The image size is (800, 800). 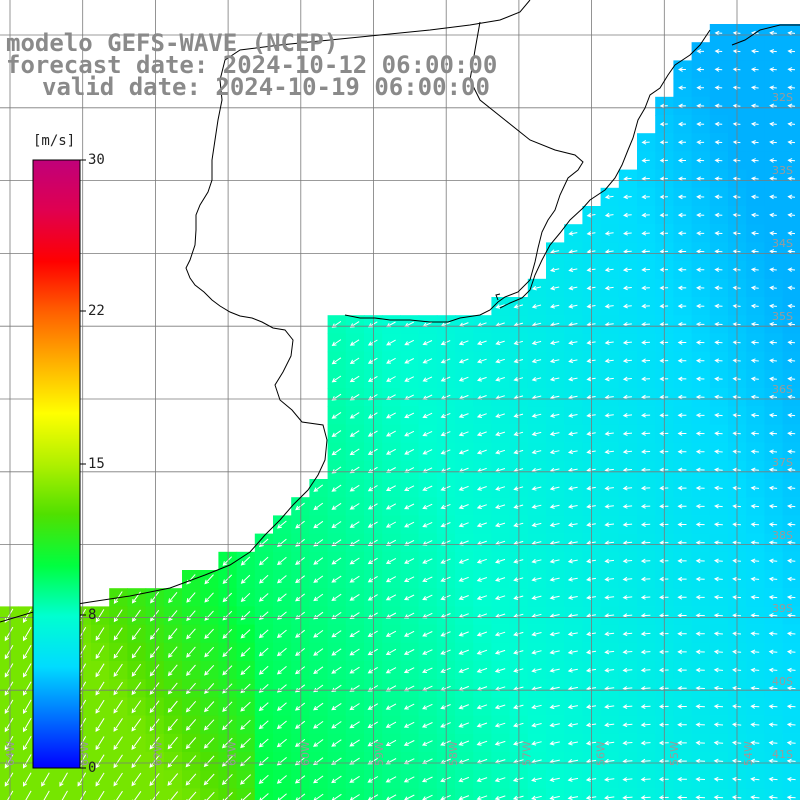 What do you see at coordinates (782, 681) in the screenshot?
I see `lat-label: 40S` at bounding box center [782, 681].